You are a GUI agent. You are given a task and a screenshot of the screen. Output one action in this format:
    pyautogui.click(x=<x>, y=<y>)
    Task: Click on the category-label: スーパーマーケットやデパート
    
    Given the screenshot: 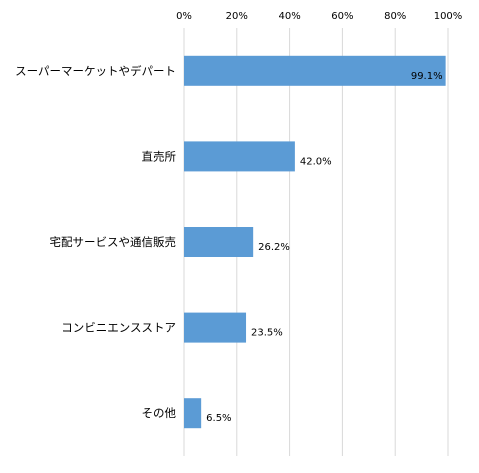 What is the action you would take?
    pyautogui.click(x=95, y=71)
    